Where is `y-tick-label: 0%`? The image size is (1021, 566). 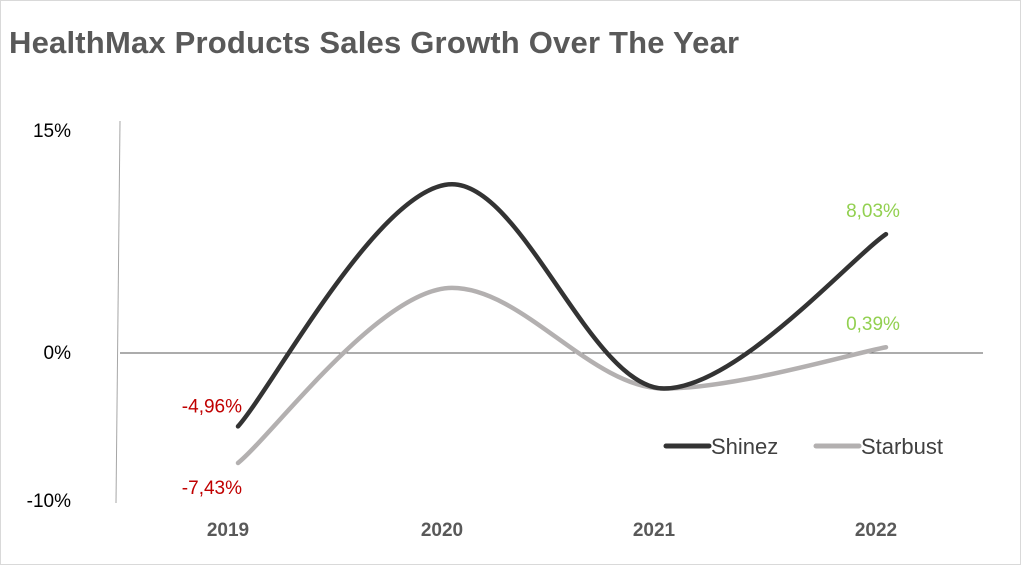 y-tick-label: 0% is located at coordinates (58, 353).